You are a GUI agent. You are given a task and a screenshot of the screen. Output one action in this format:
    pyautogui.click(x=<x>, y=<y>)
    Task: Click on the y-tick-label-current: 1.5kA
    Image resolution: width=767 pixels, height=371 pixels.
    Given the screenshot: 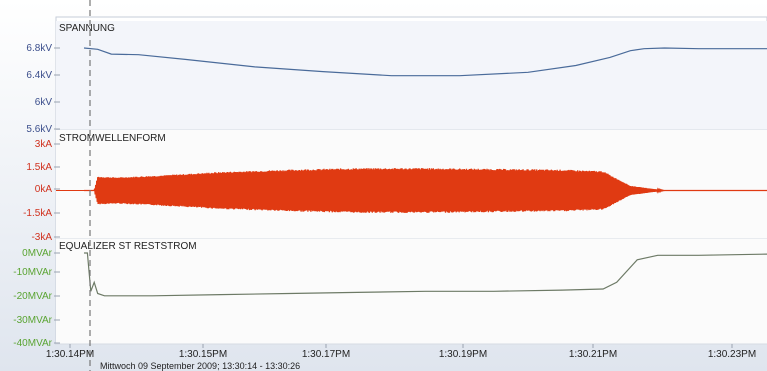 What is the action you would take?
    pyautogui.click(x=39, y=167)
    